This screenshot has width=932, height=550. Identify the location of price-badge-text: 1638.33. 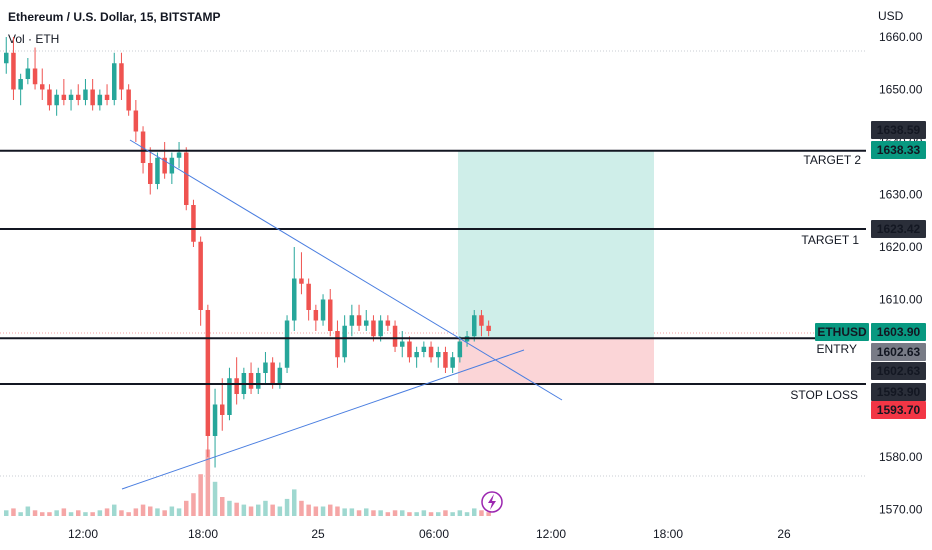
(899, 150).